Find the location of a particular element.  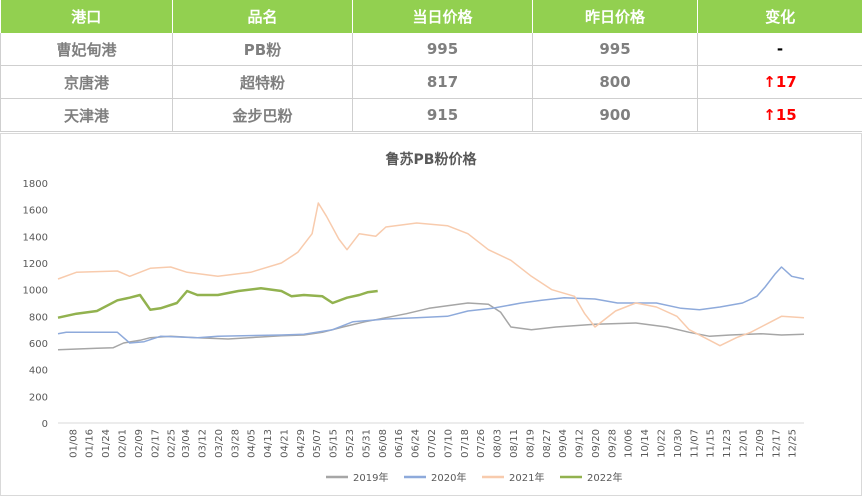

x-tick-label: 09/28 is located at coordinates (612, 443).